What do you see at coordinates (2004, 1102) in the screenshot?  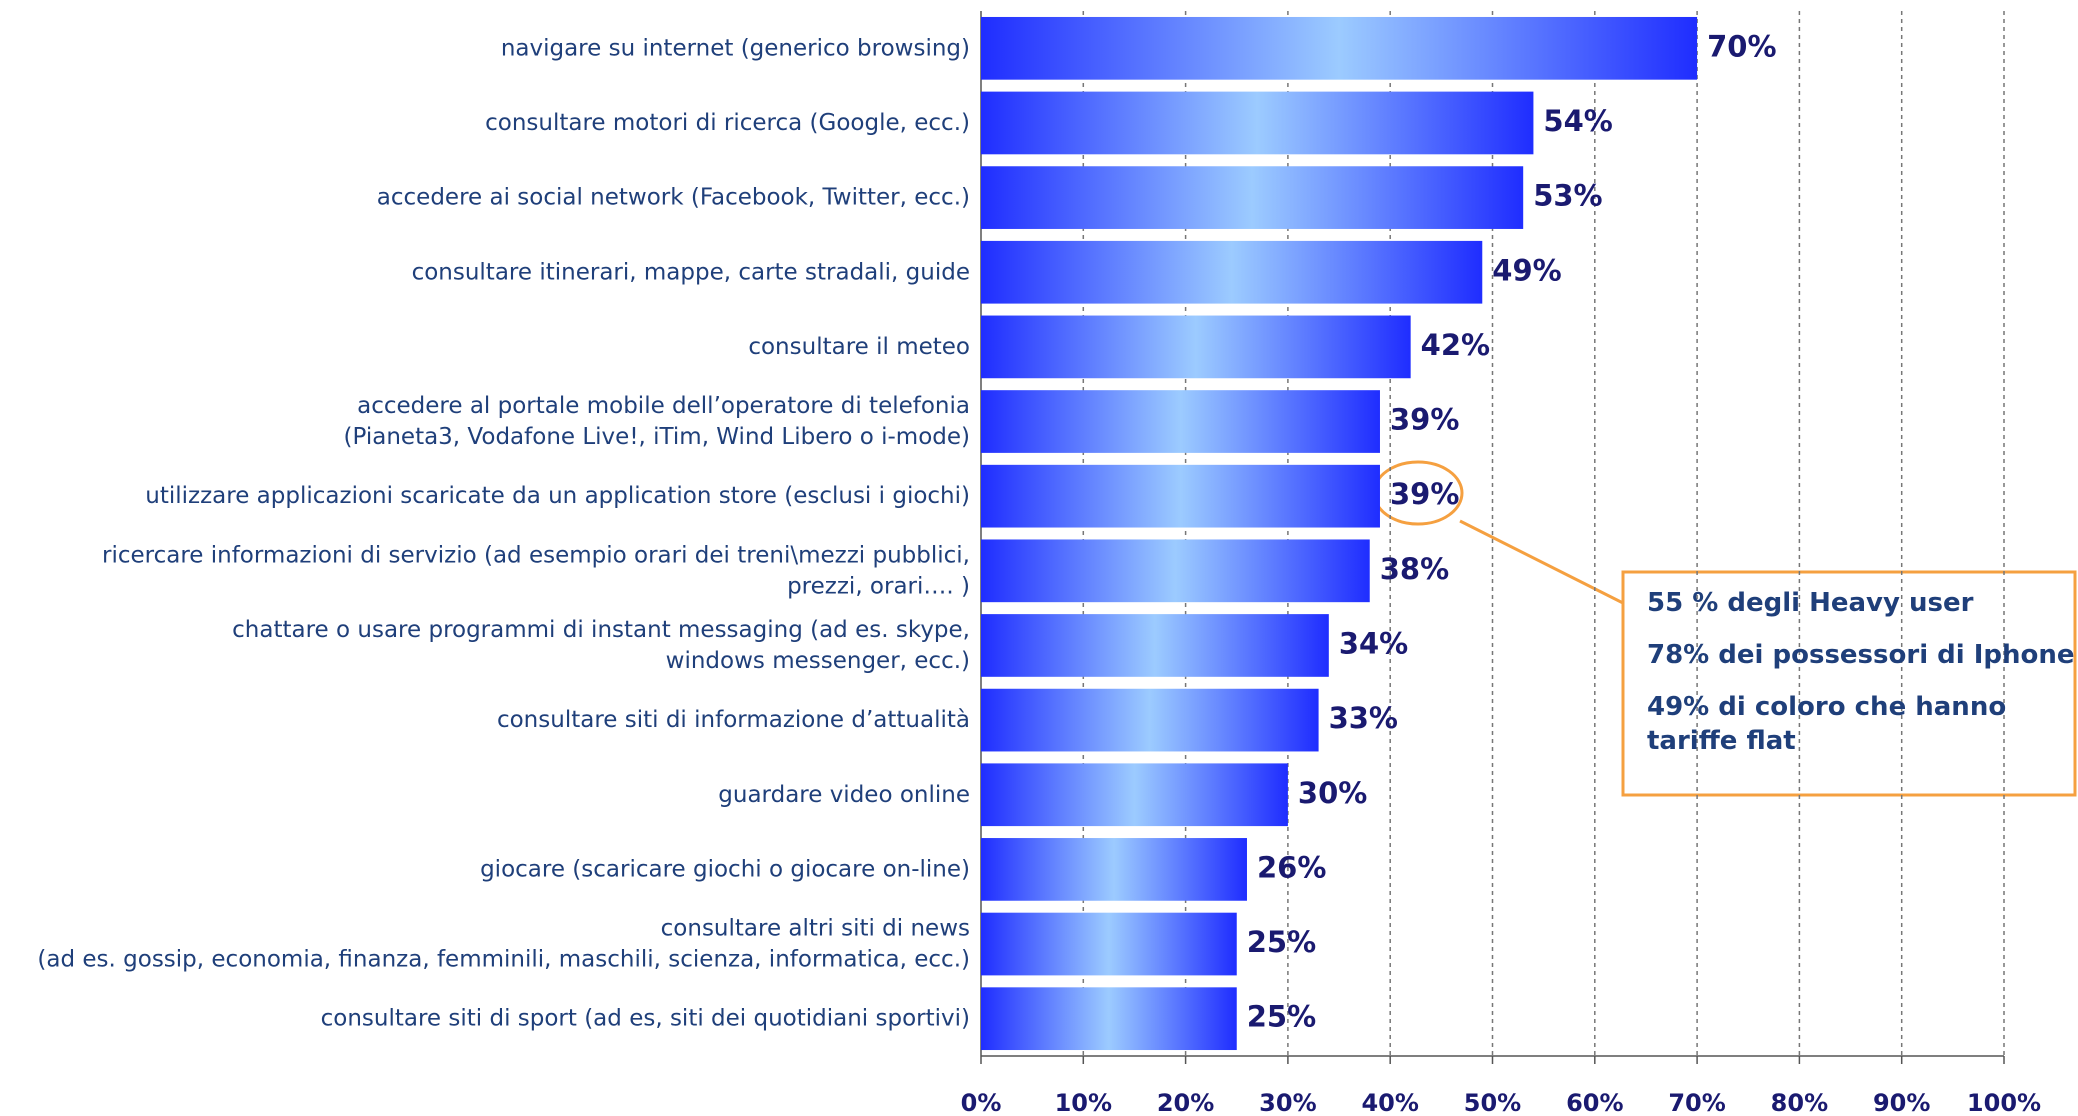 I see `x-tick-label: 100%` at bounding box center [2004, 1102].